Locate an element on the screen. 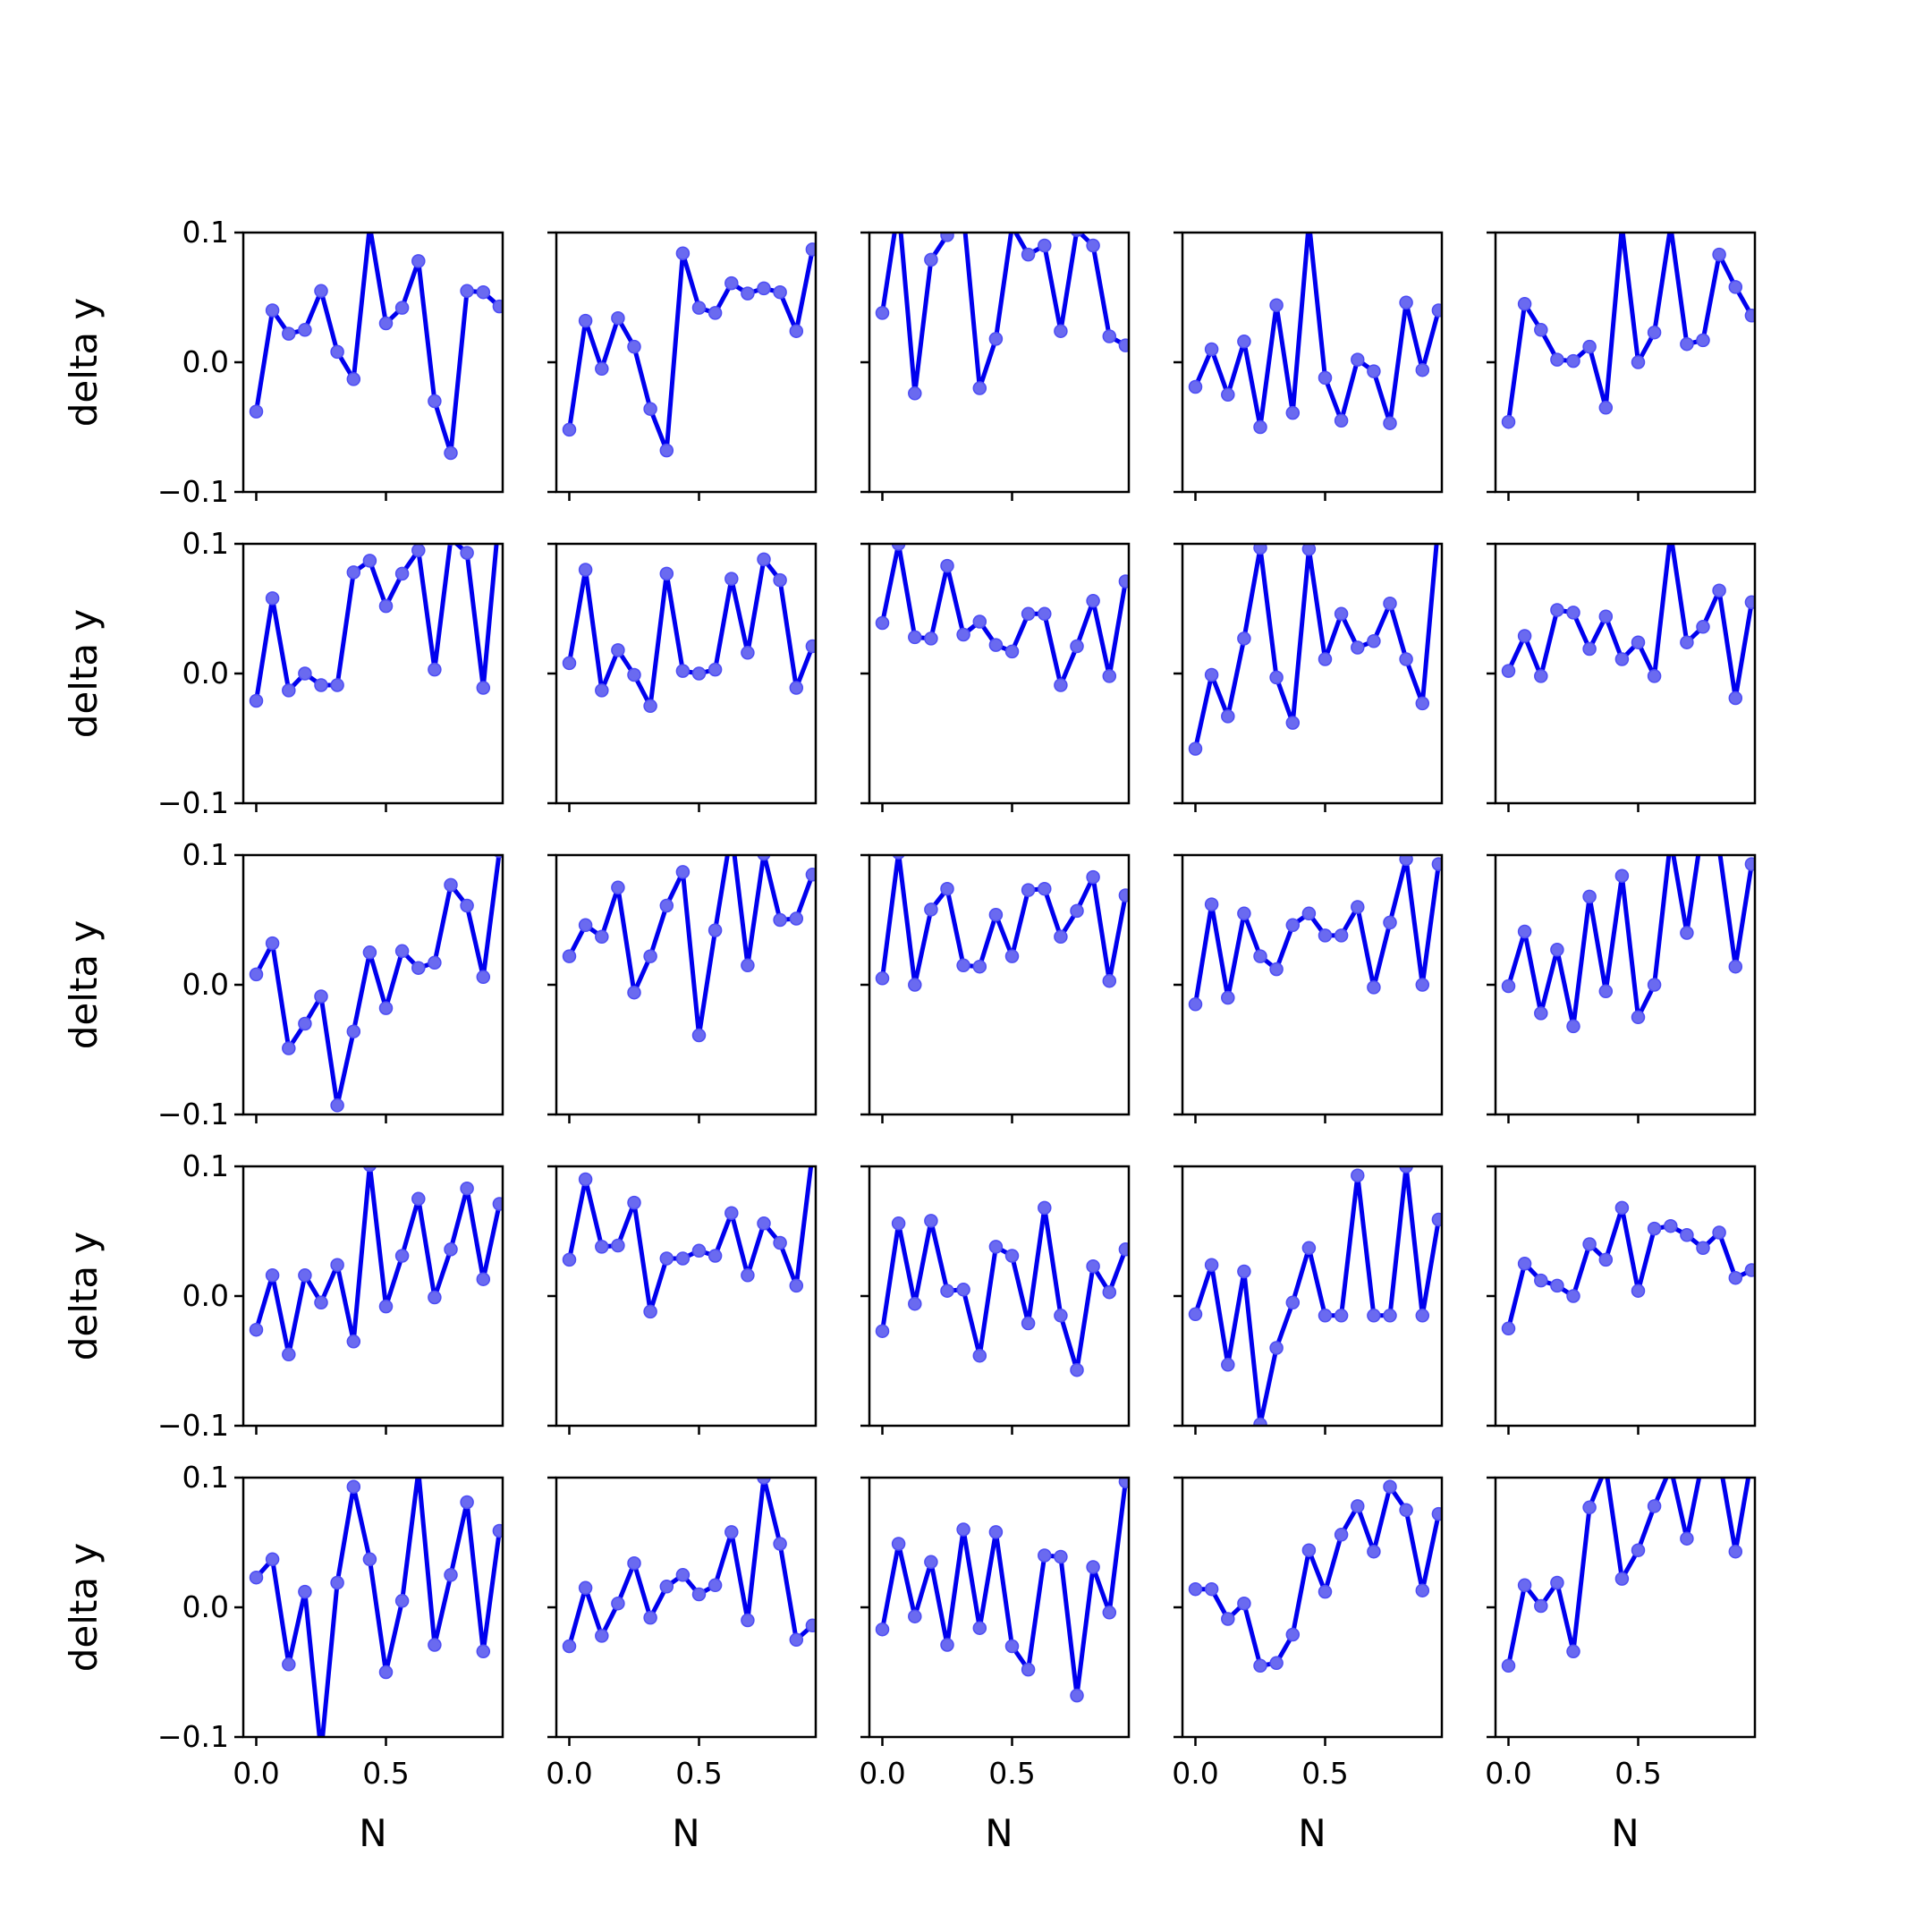 Image resolution: width=1932 pixels, height=1932 pixels. subplot-r3-c3 is located at coordinates (995, 988).